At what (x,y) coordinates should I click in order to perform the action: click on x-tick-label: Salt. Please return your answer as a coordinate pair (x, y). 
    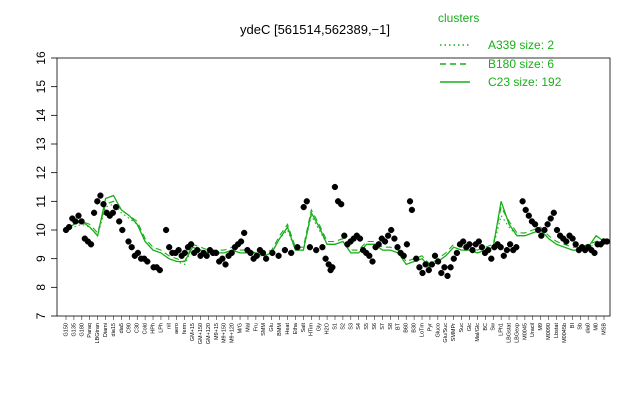
    Looking at the image, I should click on (304, 328).